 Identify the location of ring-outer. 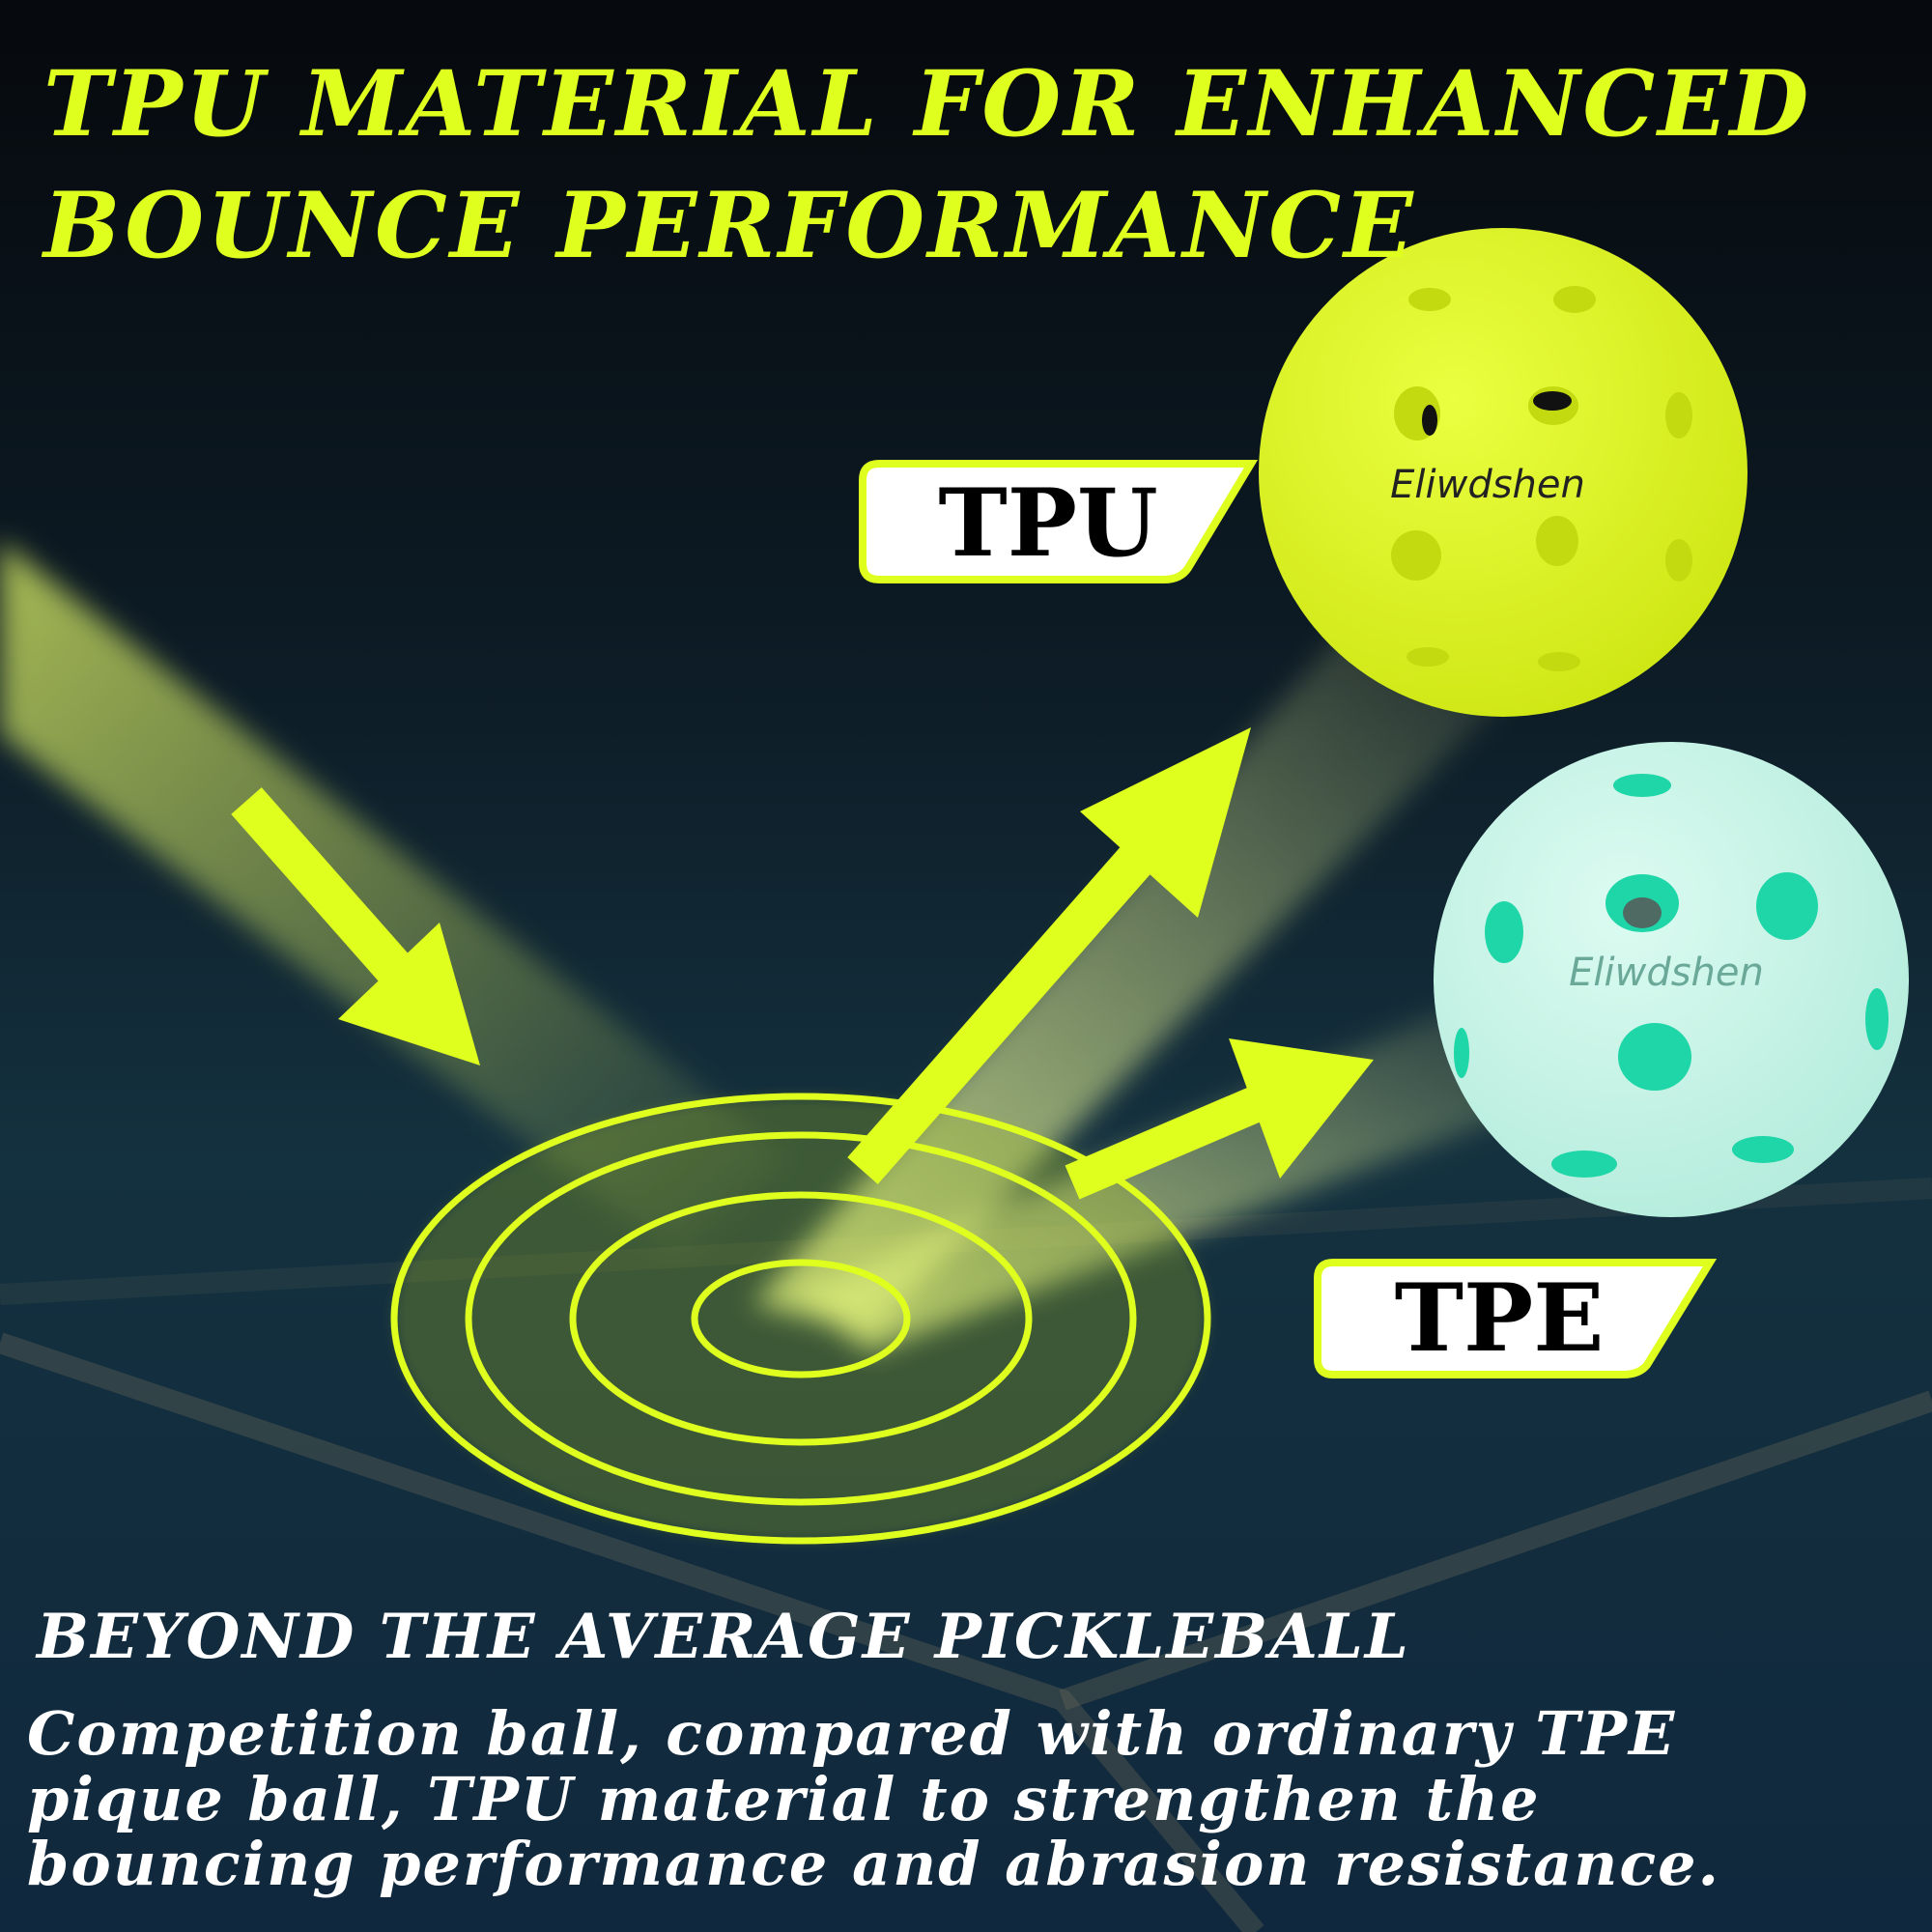
(800, 1319).